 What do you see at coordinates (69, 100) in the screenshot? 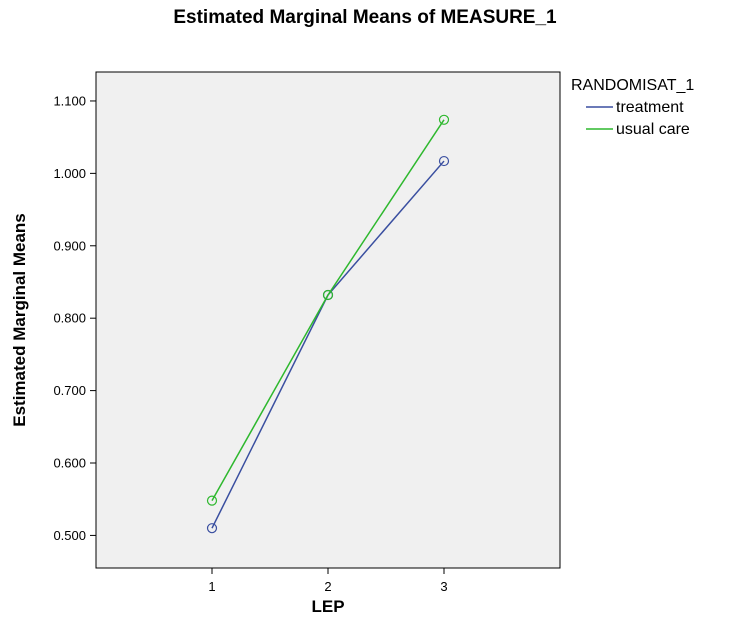
I see `y-tick-label: 1.100` at bounding box center [69, 100].